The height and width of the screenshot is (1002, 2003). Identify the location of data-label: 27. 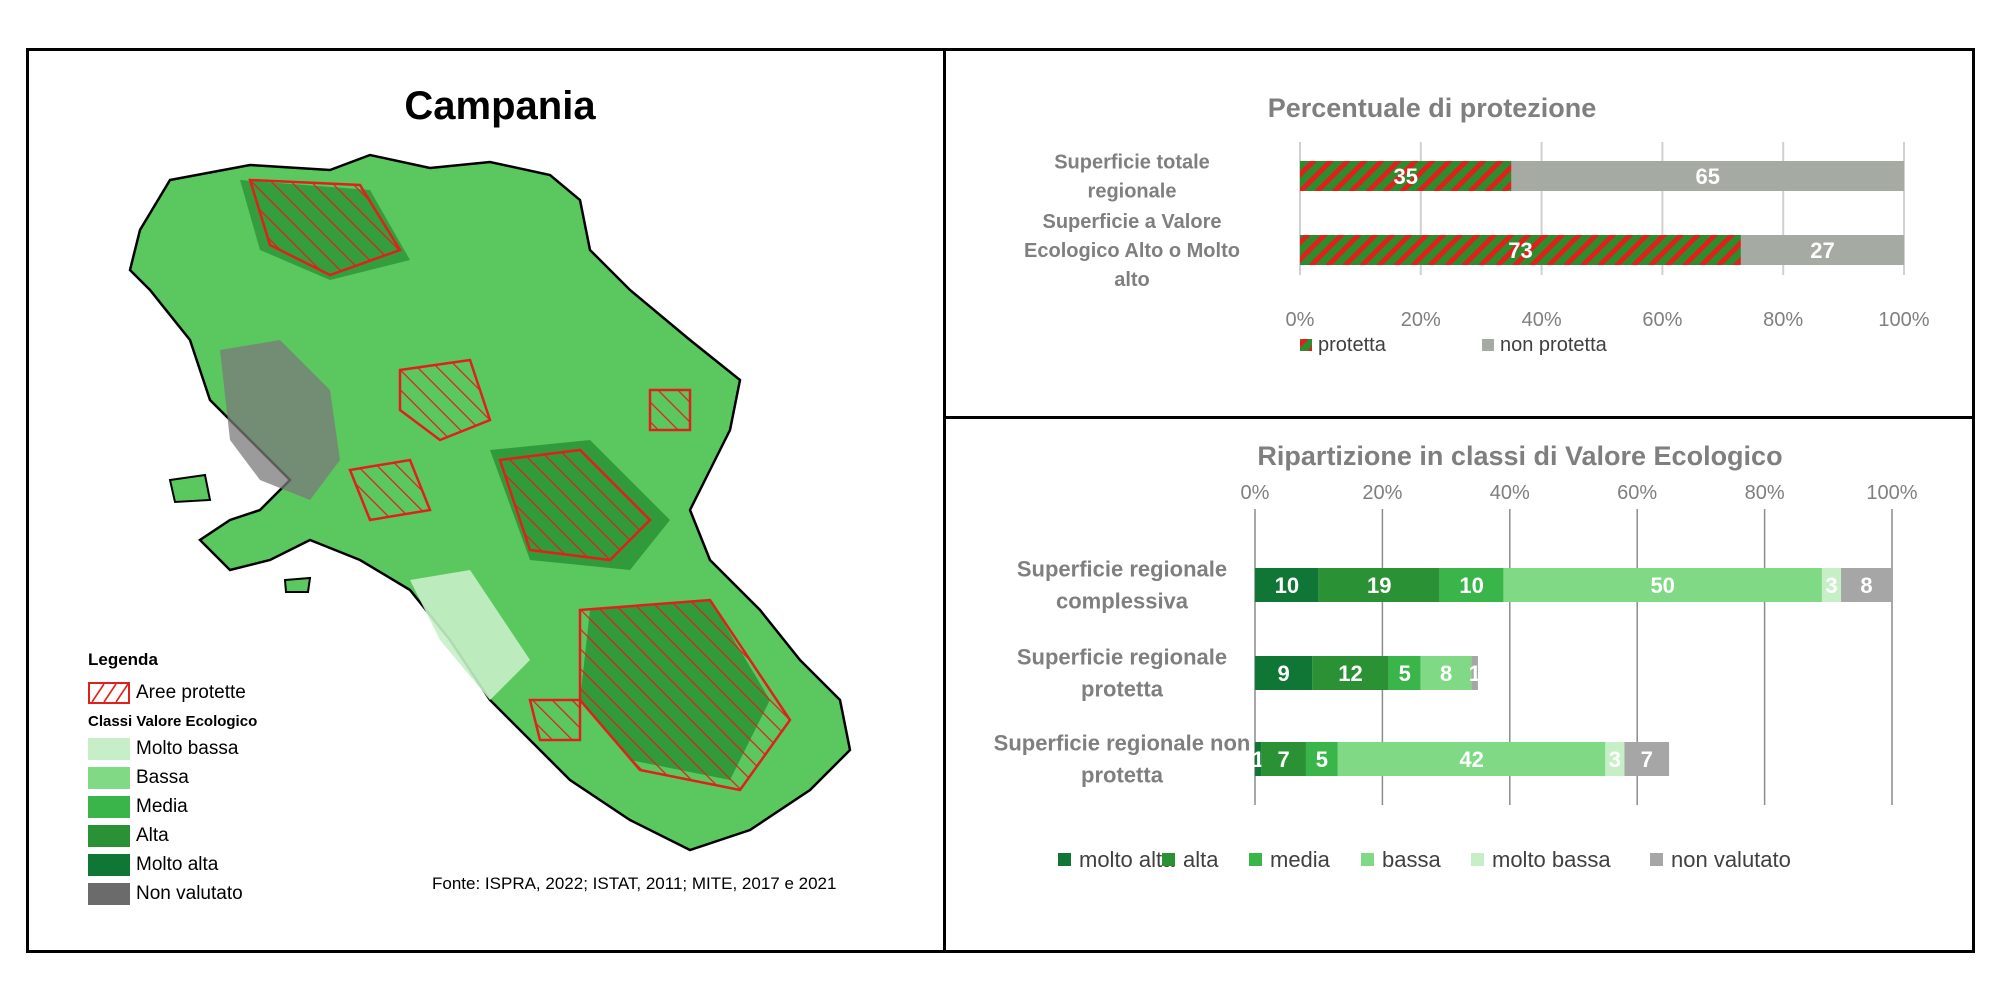
(1822, 250).